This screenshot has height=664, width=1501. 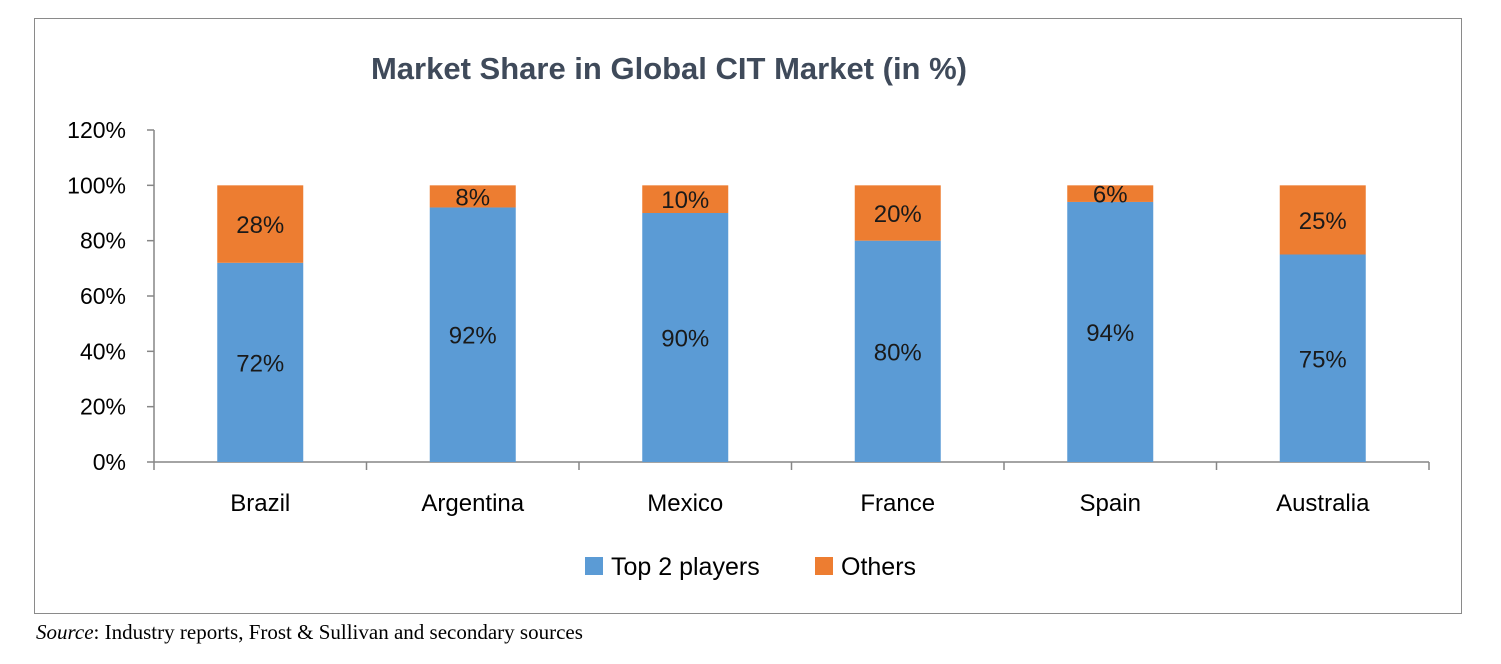 I want to click on data-label: 6%, so click(x=1110, y=195).